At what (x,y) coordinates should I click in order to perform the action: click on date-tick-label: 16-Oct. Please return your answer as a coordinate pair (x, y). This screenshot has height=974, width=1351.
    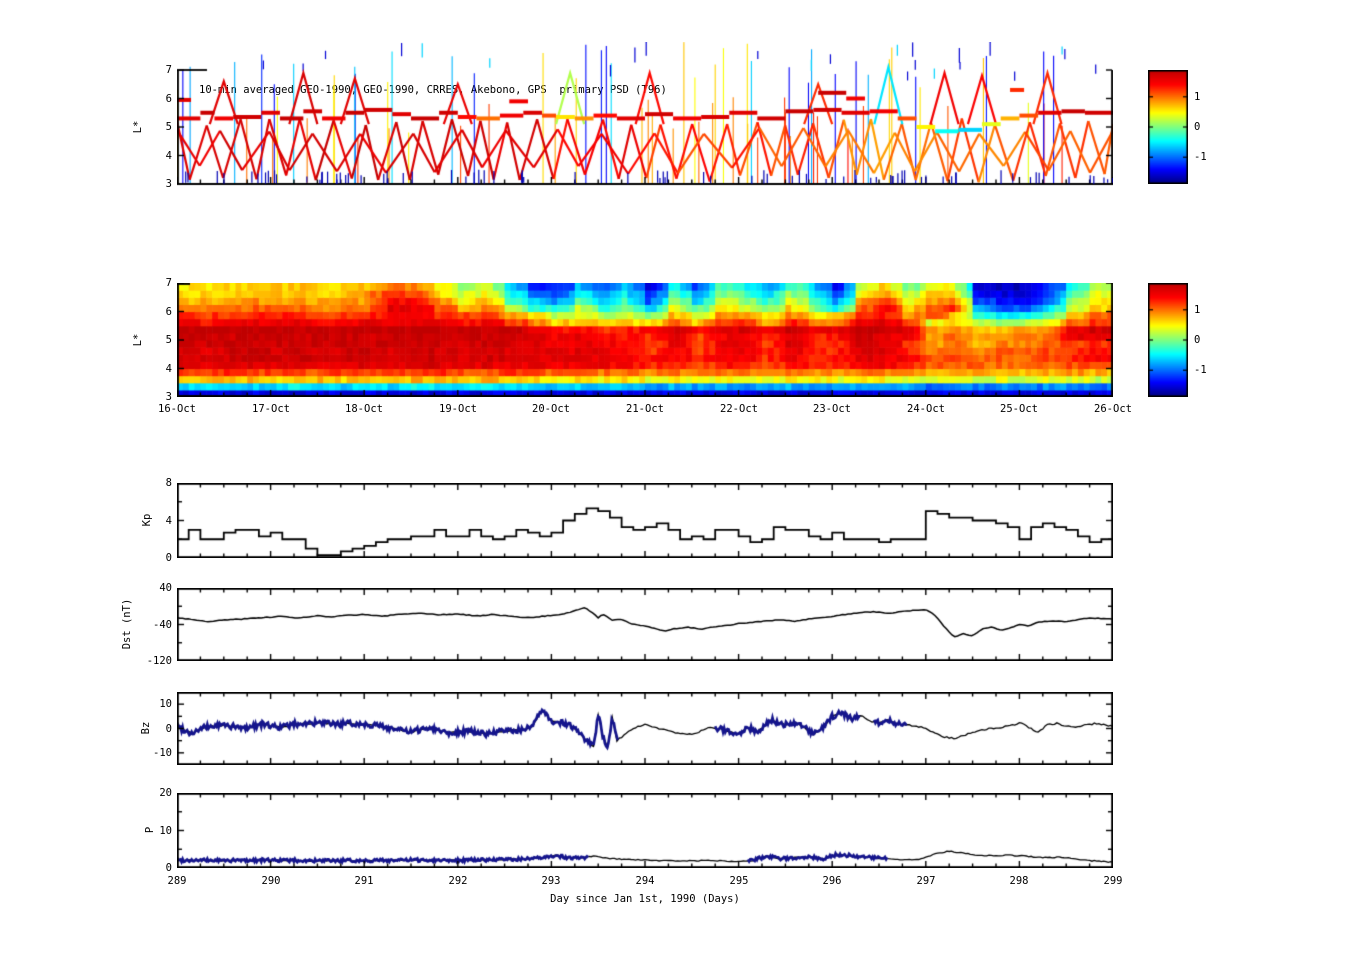
    Looking at the image, I should click on (177, 409).